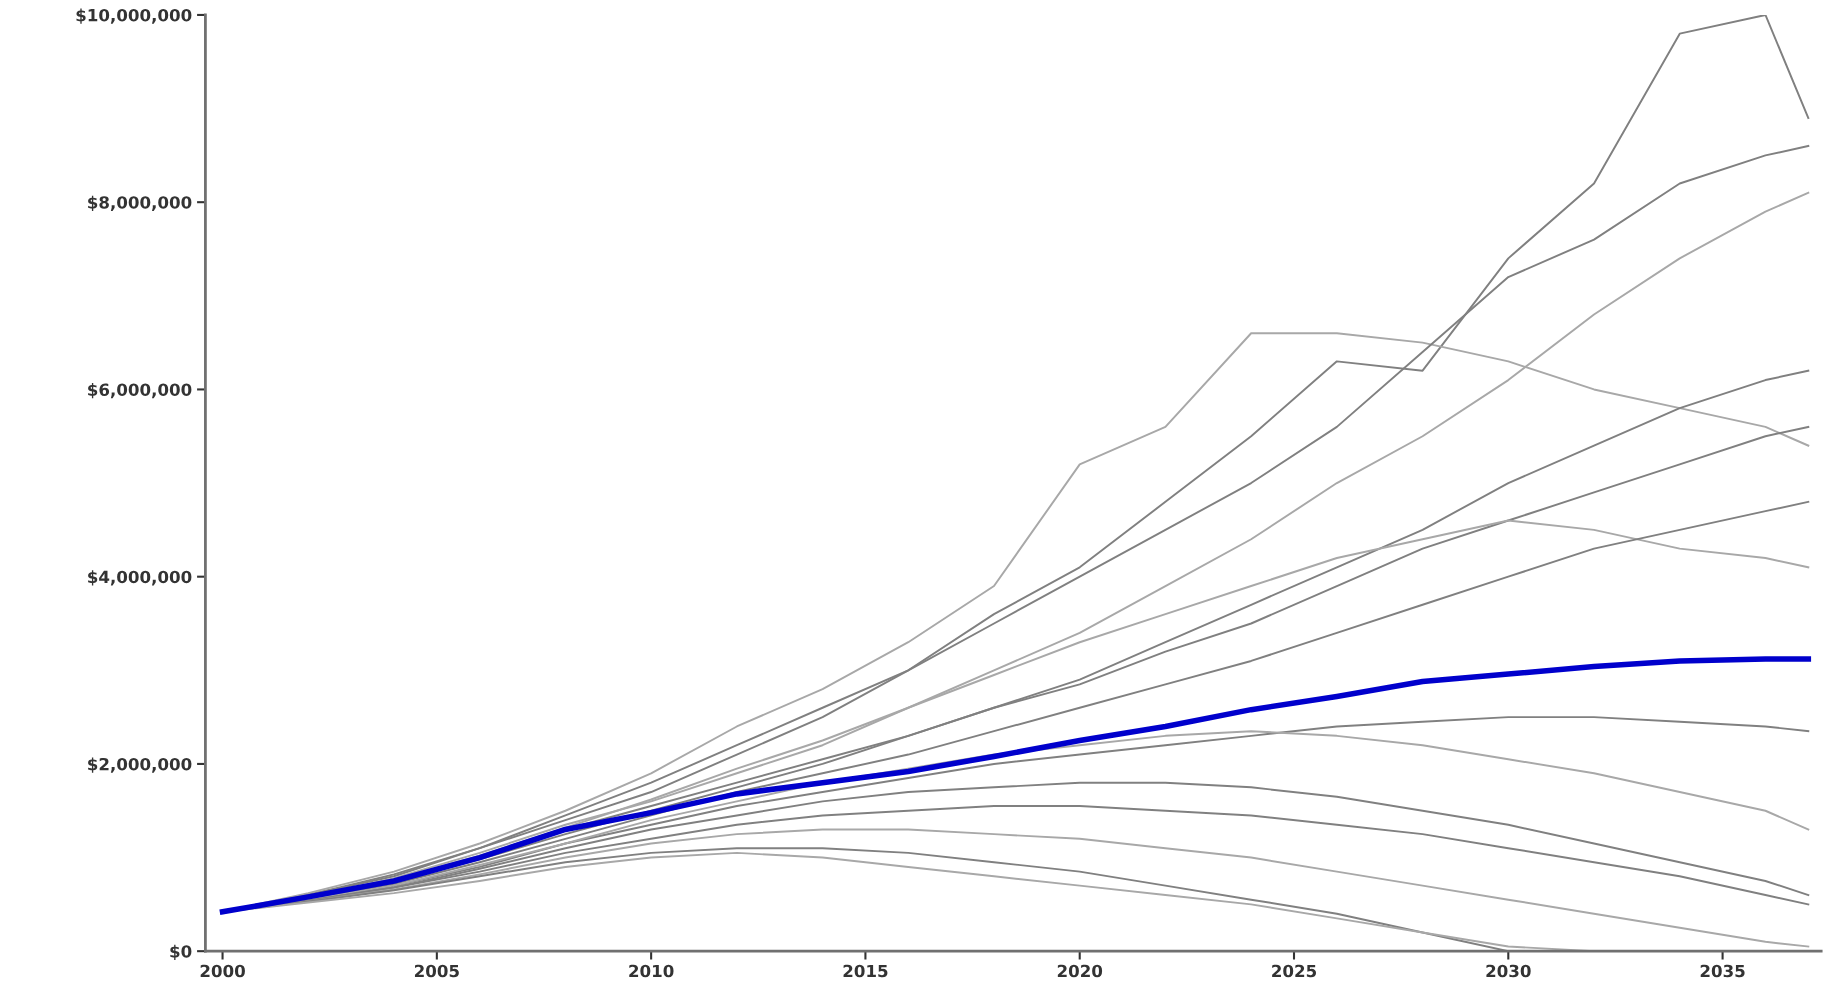  What do you see at coordinates (1722, 971) in the screenshot?
I see `x-tick-label: 2035` at bounding box center [1722, 971].